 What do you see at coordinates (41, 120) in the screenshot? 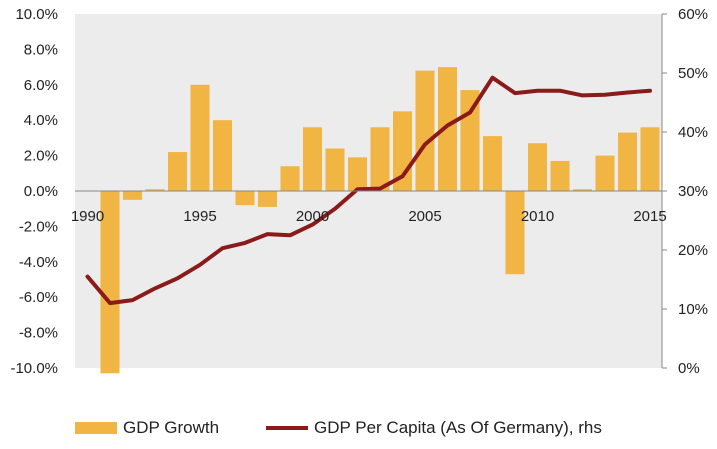
I see `left-tick-label: 4.0%` at bounding box center [41, 120].